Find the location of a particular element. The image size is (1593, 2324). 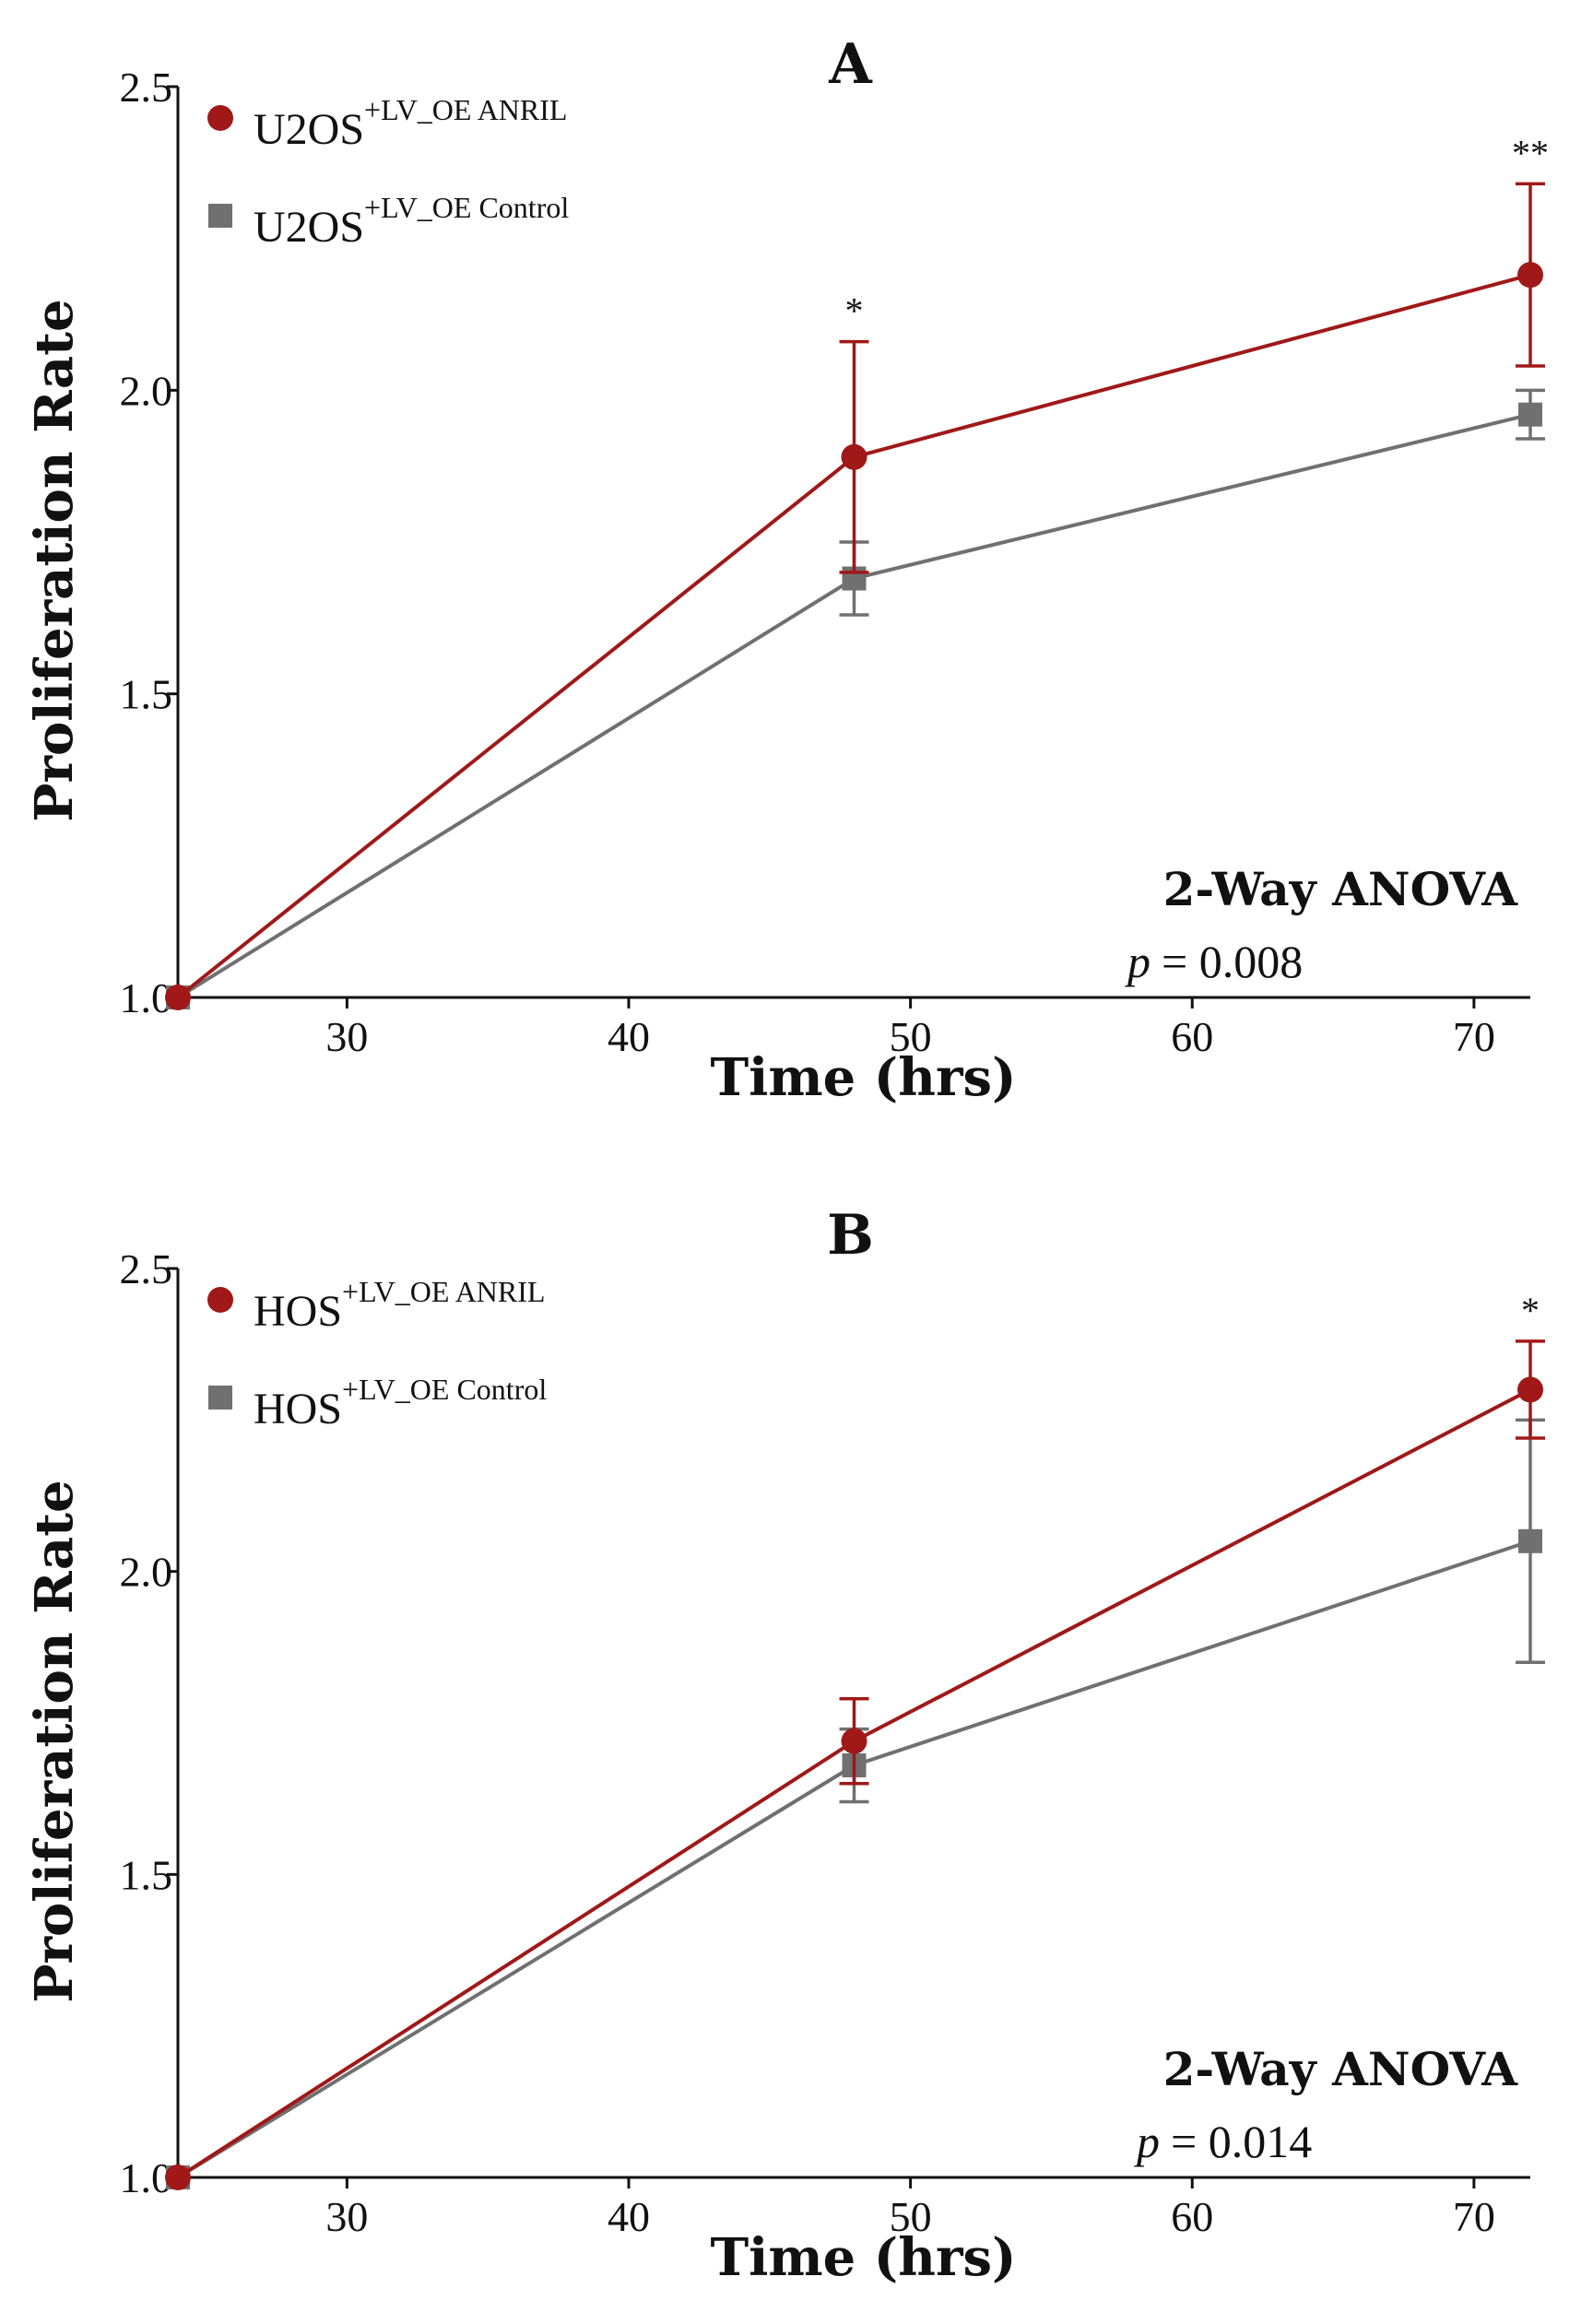

anova-p-value: p = 0.014 is located at coordinates (1223, 2142).